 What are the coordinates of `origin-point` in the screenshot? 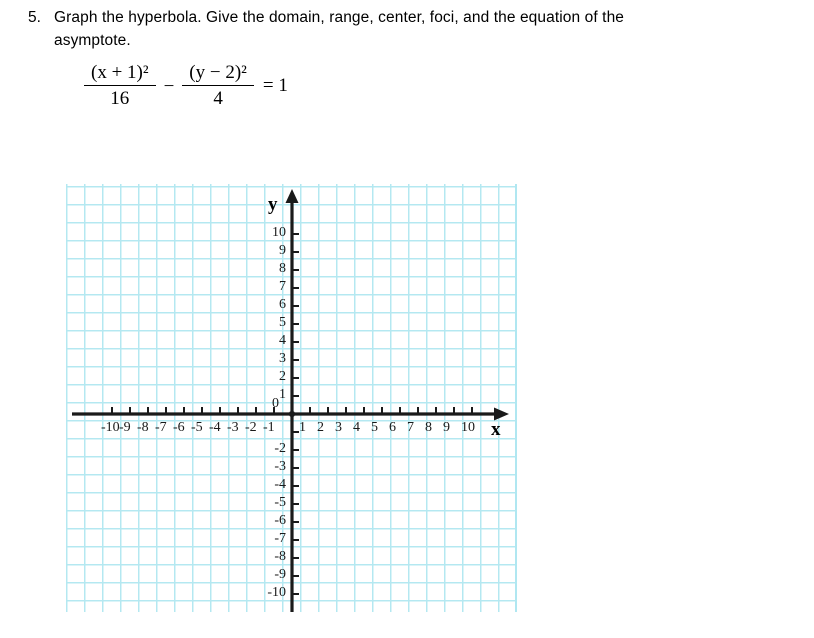 It's located at (292, 414).